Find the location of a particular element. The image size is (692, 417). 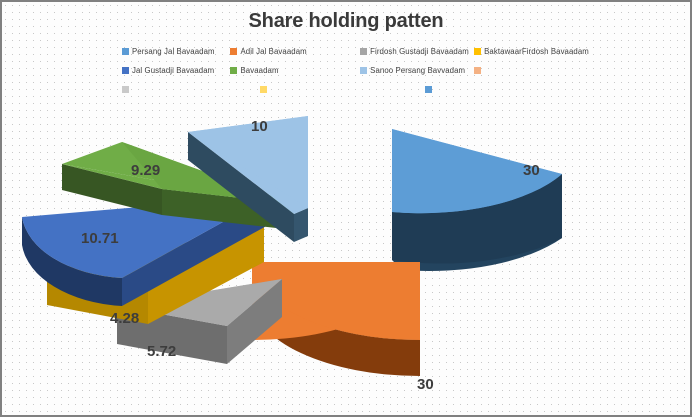

data-label-bavaadam: 9.29 is located at coordinates (146, 170).